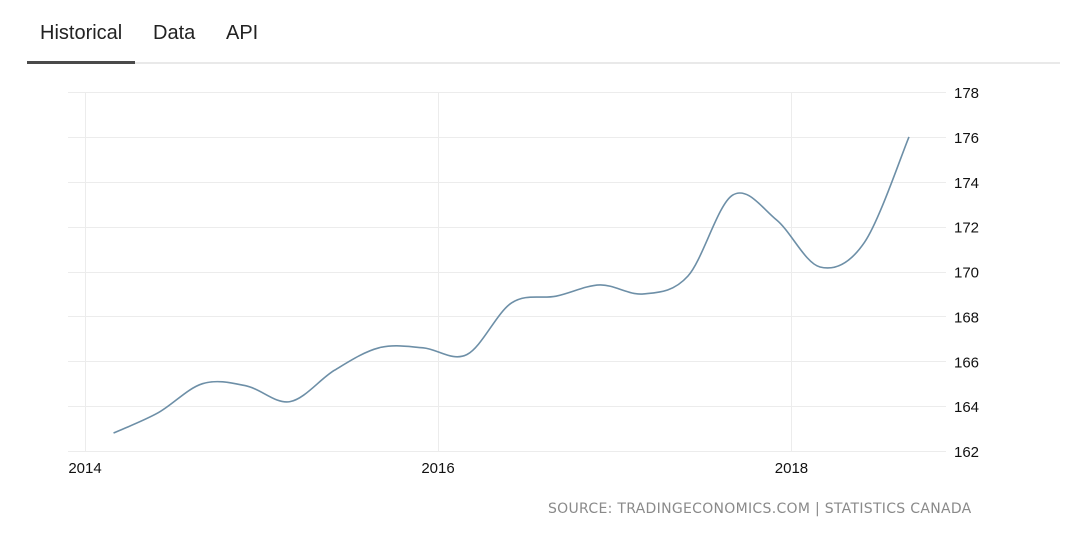 The image size is (1080, 534). I want to click on y-tick-label: 174, so click(966, 183).